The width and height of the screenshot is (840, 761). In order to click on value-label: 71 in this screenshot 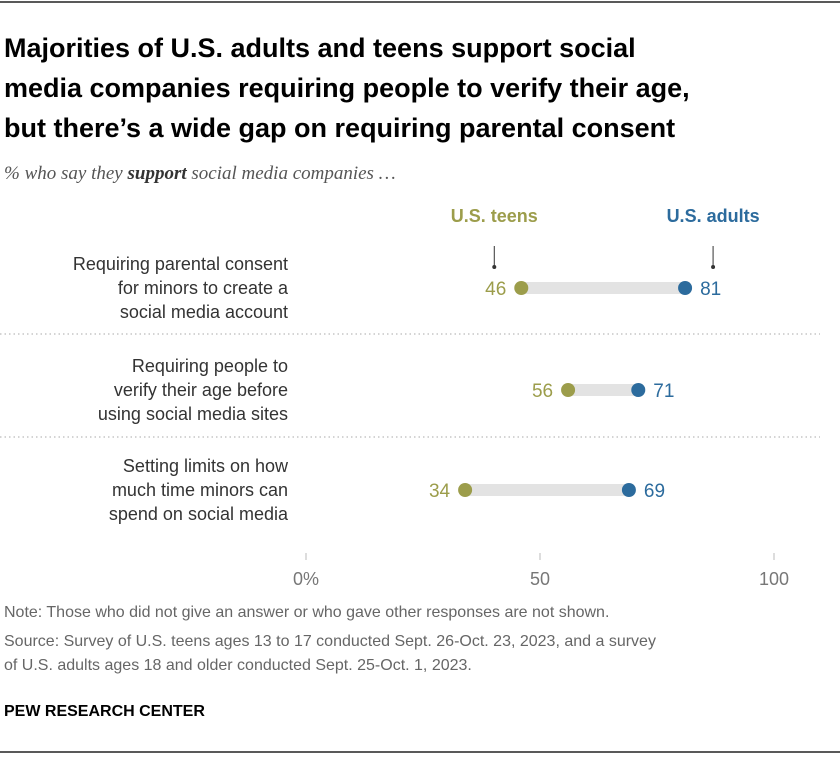, I will do `click(663, 391)`.